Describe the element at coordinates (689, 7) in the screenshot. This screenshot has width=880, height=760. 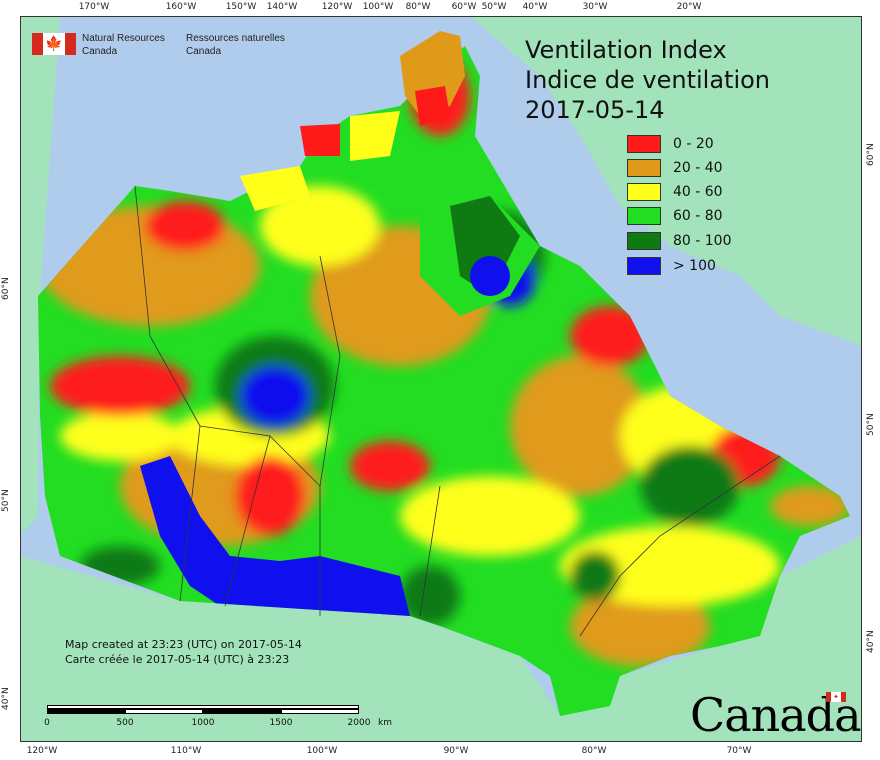
I see `top-tick-label: 20°W` at that location.